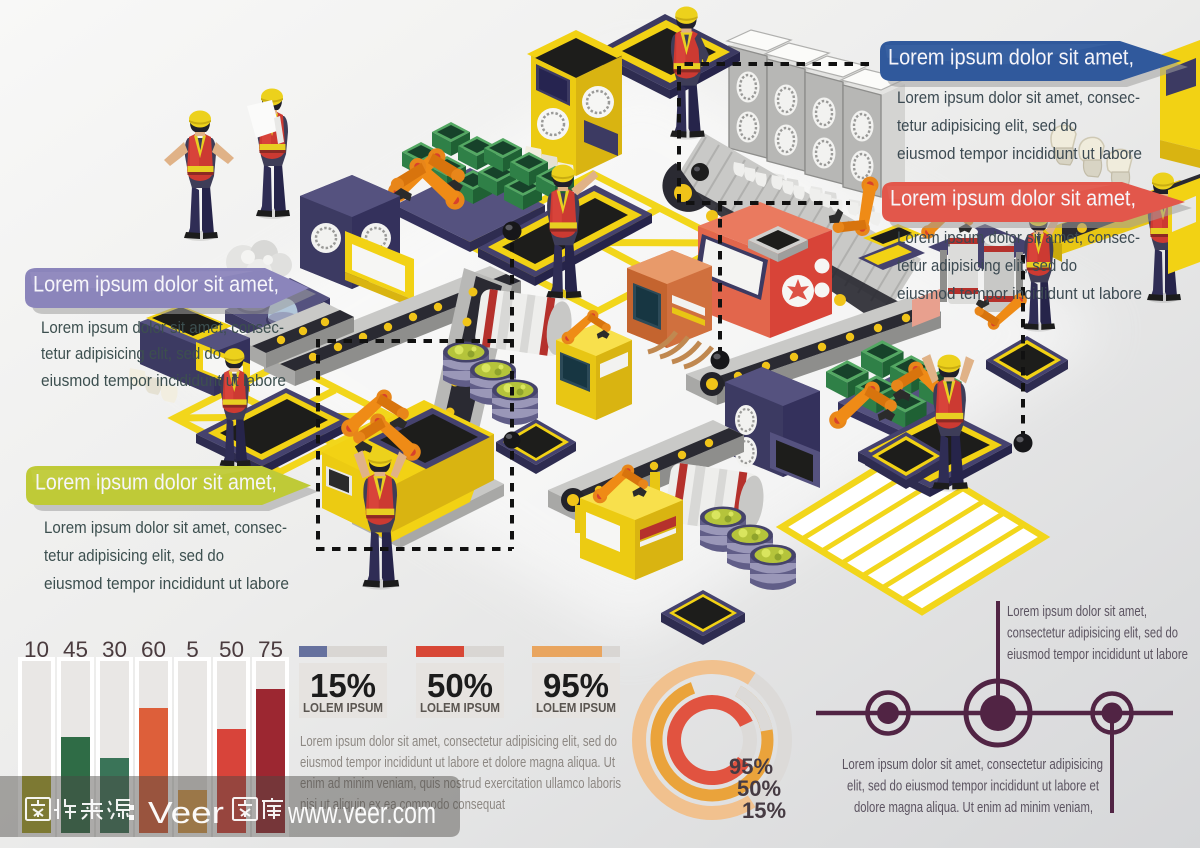 The height and width of the screenshot is (848, 1200). I want to click on svg-text:nisi ut aliquip ex ea commodo: nisi ut aliquip ex ea commodo consequat, so click(402, 805).